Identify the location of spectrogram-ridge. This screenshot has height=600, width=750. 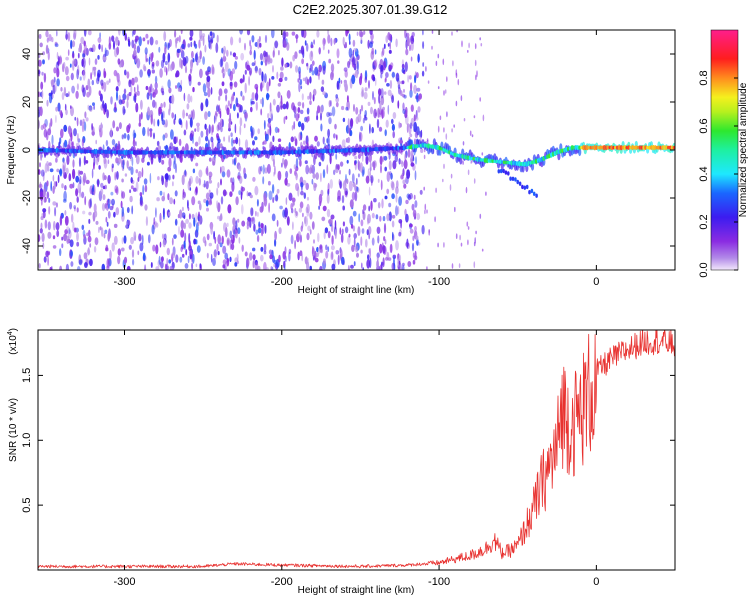
(356, 168).